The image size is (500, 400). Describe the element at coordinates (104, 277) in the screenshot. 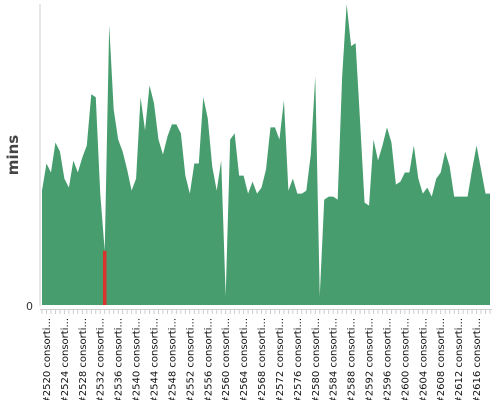

I see `highlighted-build-bar` at that location.